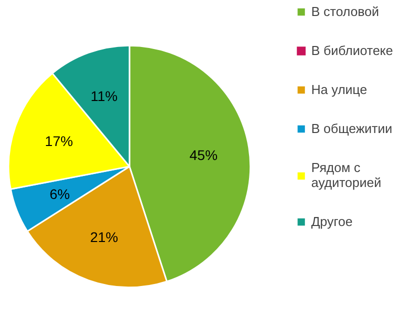  What do you see at coordinates (352, 50) in the screenshot?
I see `legend-label: В библиотеке` at bounding box center [352, 50].